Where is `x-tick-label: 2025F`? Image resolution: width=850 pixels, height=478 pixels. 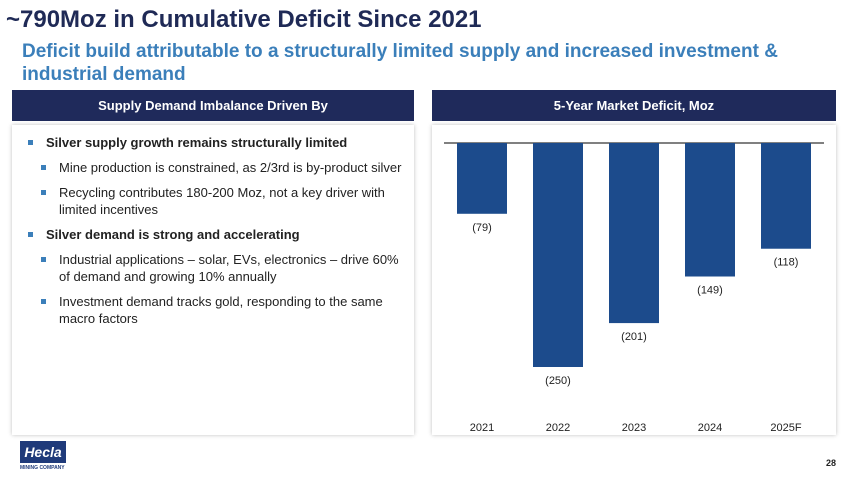
x-tick-label: 2025F is located at coordinates (785, 428).